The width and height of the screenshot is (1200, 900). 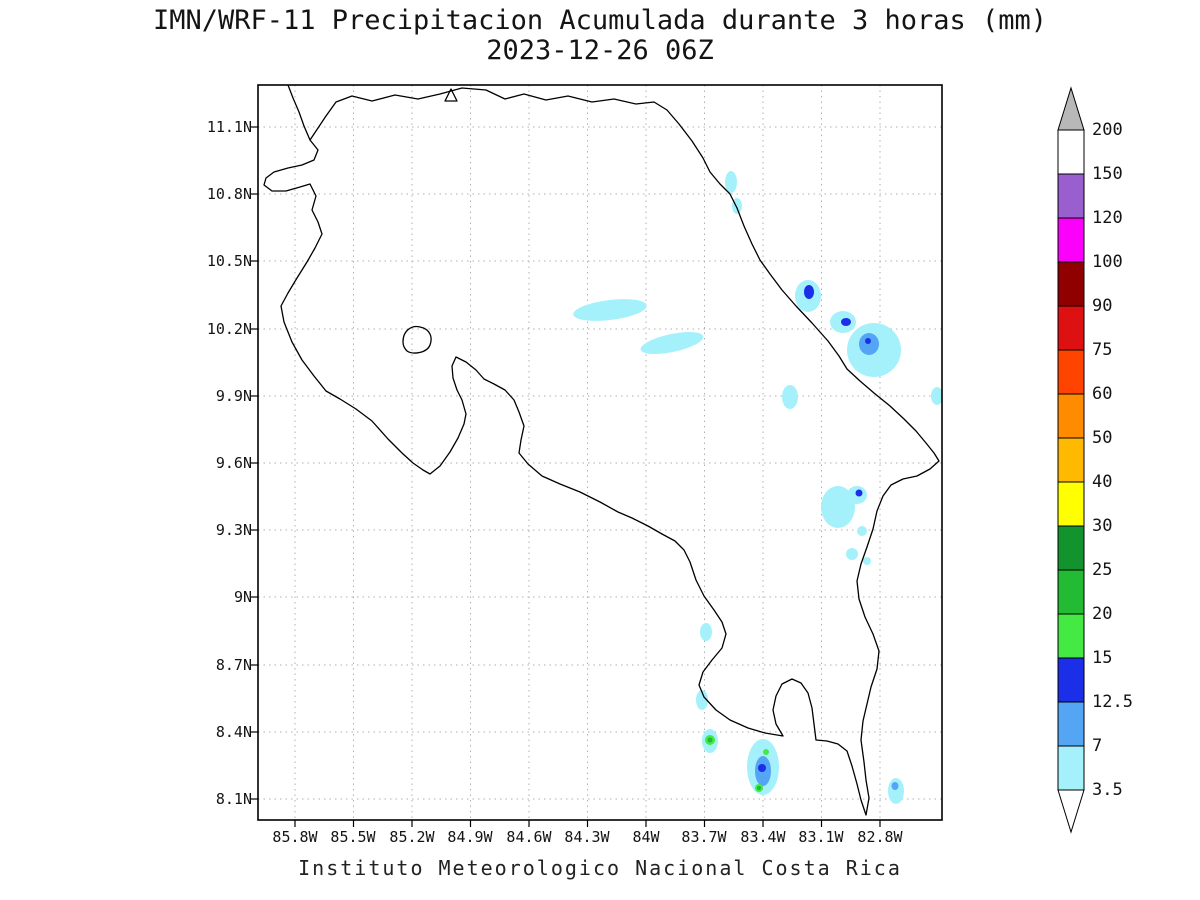 I want to click on lon-tick-label: 83.1W, so click(x=821, y=837).